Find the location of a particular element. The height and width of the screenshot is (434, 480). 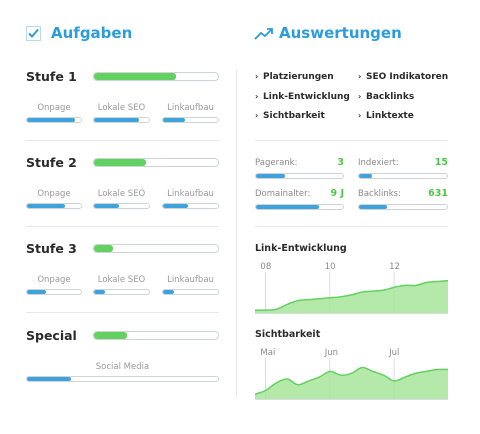

stage-1-onpage-label: Onpage is located at coordinates (54, 108).